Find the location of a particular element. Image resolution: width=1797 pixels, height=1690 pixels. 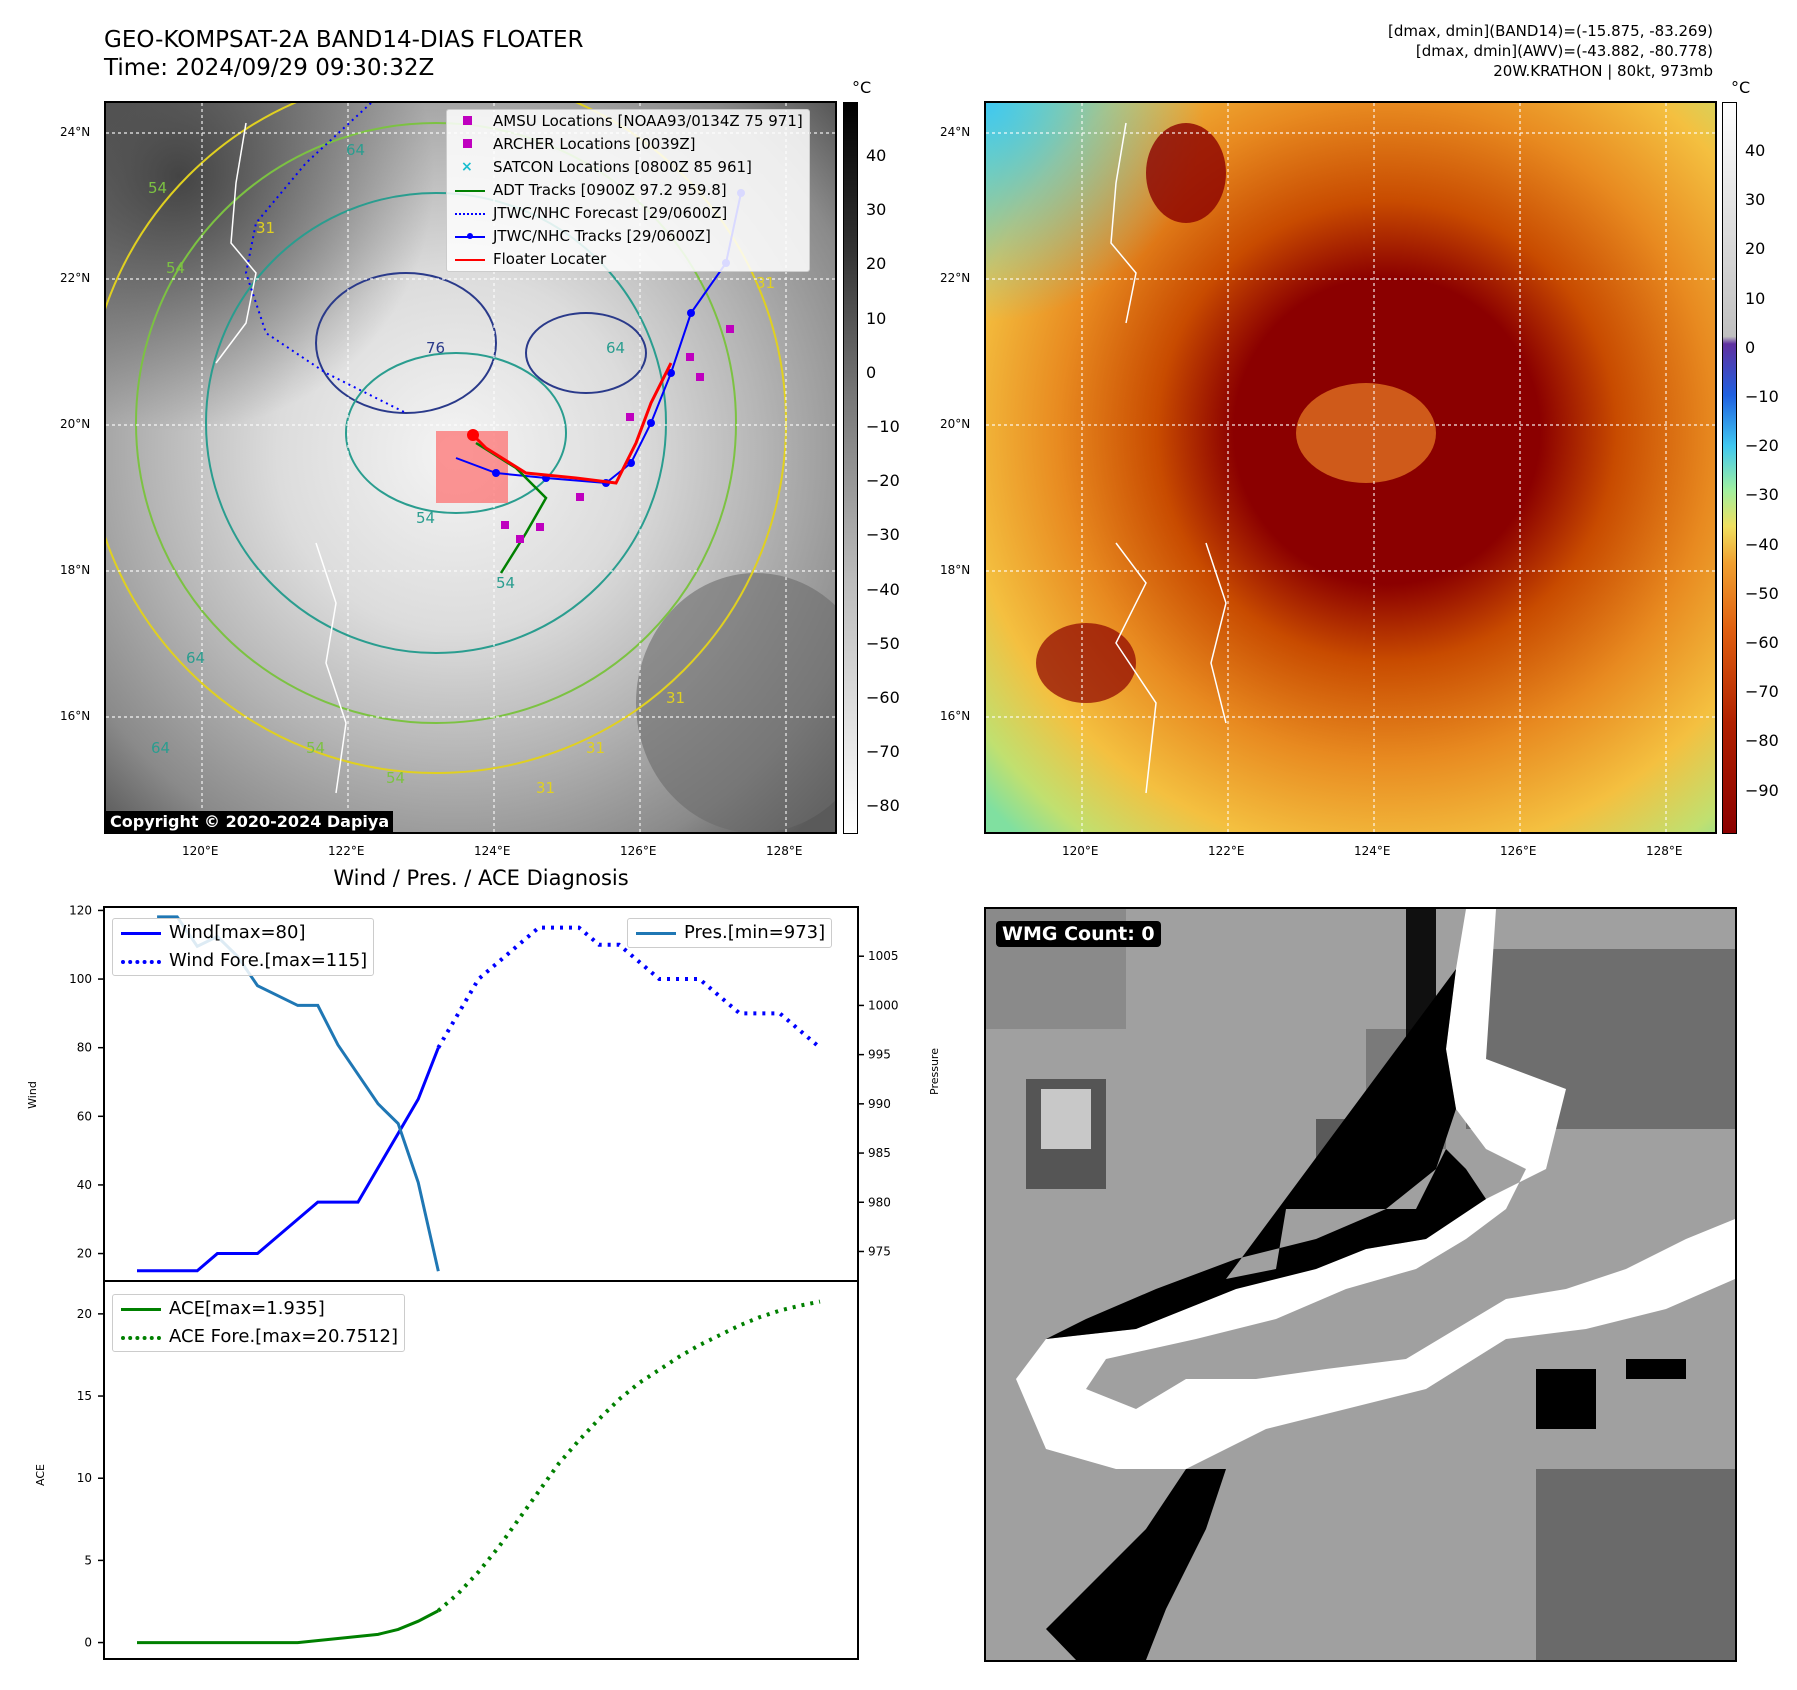

copyright-label: Copyright © 2020-2024 Dapiya is located at coordinates (250, 821).